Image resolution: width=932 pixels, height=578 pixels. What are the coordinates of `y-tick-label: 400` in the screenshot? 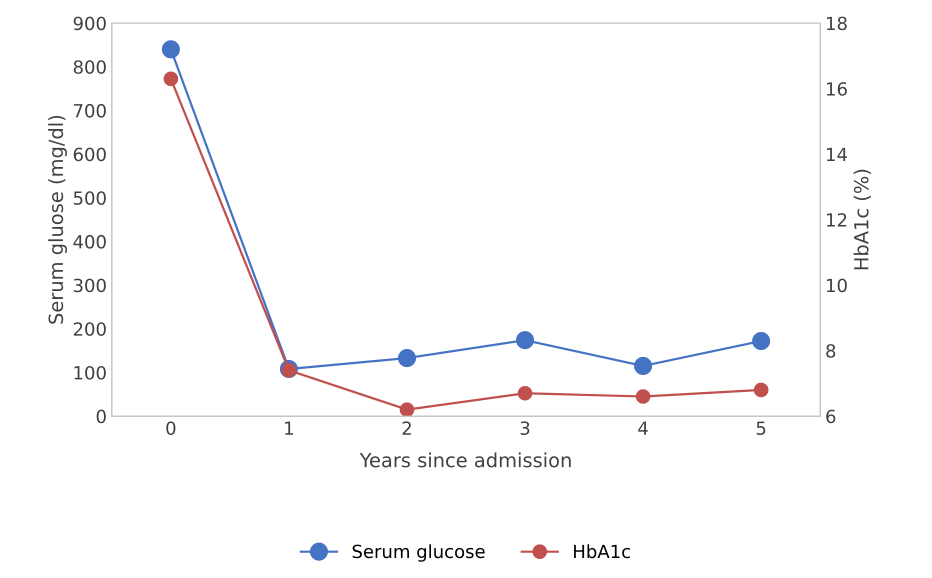 It's located at (89, 241).